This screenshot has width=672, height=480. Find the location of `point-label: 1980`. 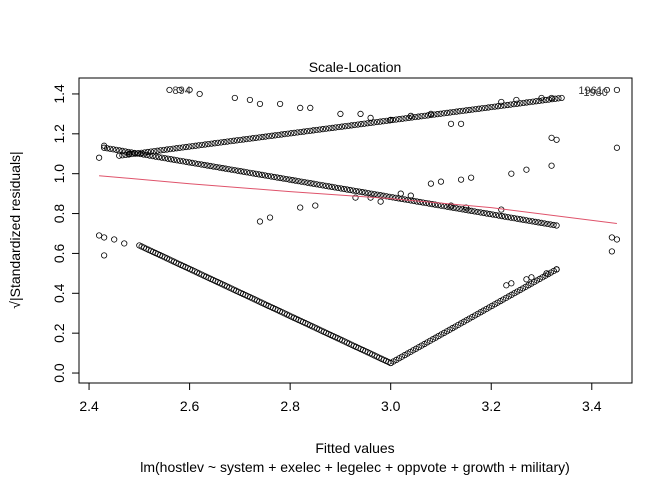

point-label: 1980 is located at coordinates (595, 93).